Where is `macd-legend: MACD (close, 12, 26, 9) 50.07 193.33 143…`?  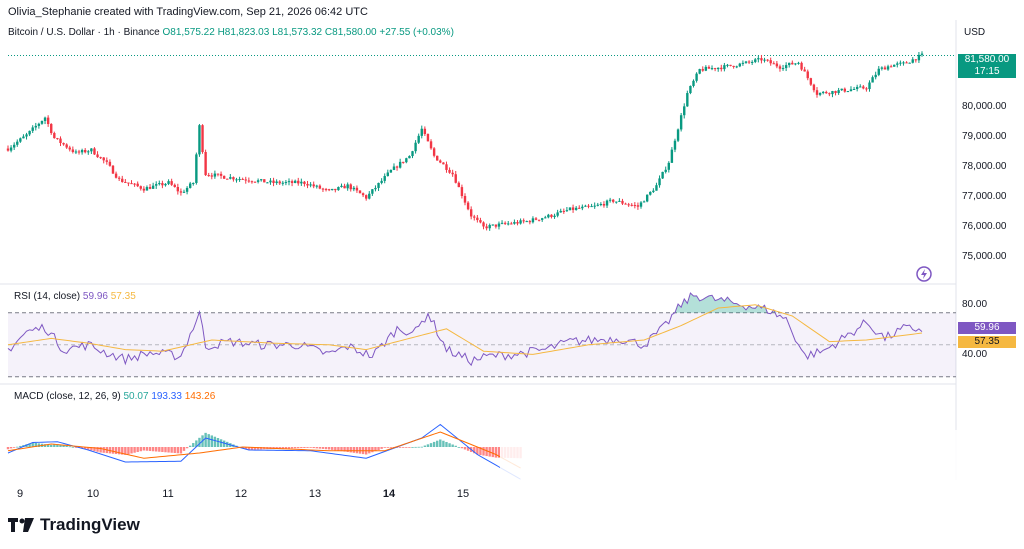
macd-legend: MACD (close, 12, 26, 9) 50.07 193.33 143… is located at coordinates (114, 396).